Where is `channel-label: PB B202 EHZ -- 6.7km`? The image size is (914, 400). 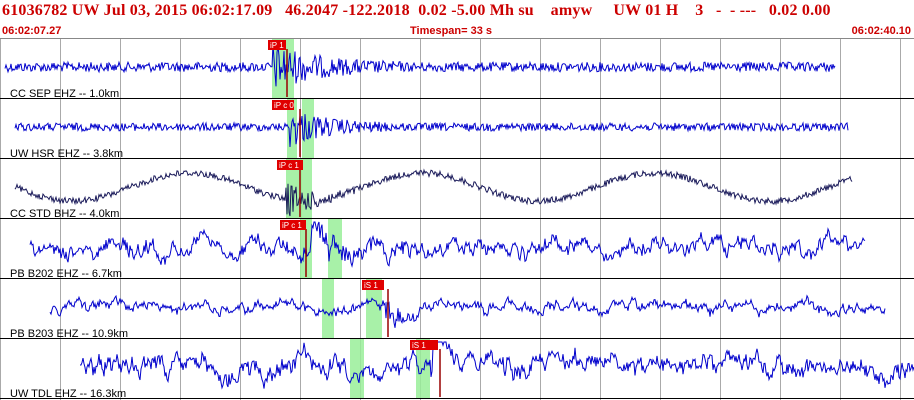 channel-label: PB B202 EHZ -- 6.7km is located at coordinates (66, 274).